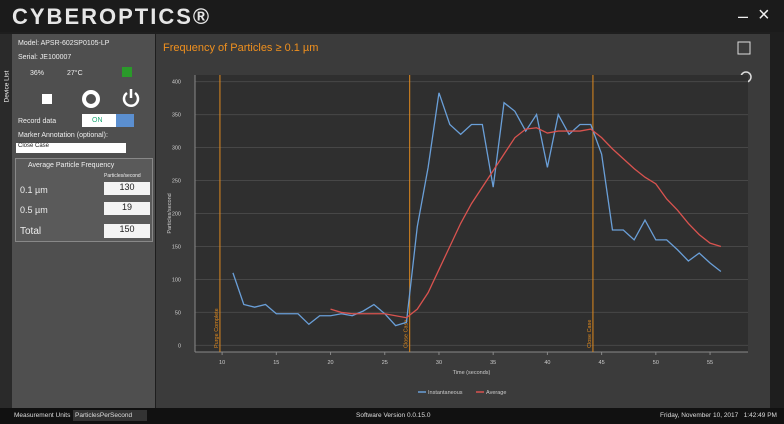  I want to click on toggle-state: ON, so click(97, 120).